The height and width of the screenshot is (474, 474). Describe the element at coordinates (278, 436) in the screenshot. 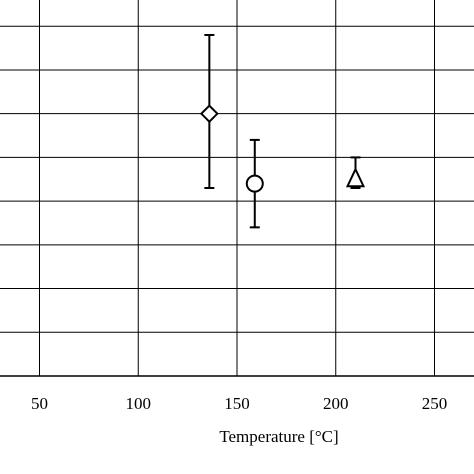

I see `x-axis-label: Temperature [°C]` at that location.